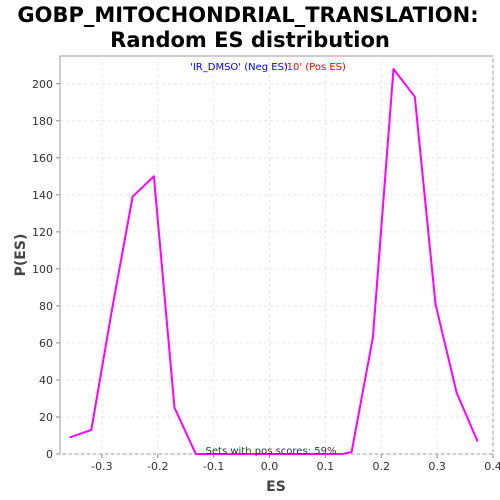 Image resolution: width=500 pixels, height=500 pixels. I want to click on x-tick-label: -0.1, so click(213, 466).